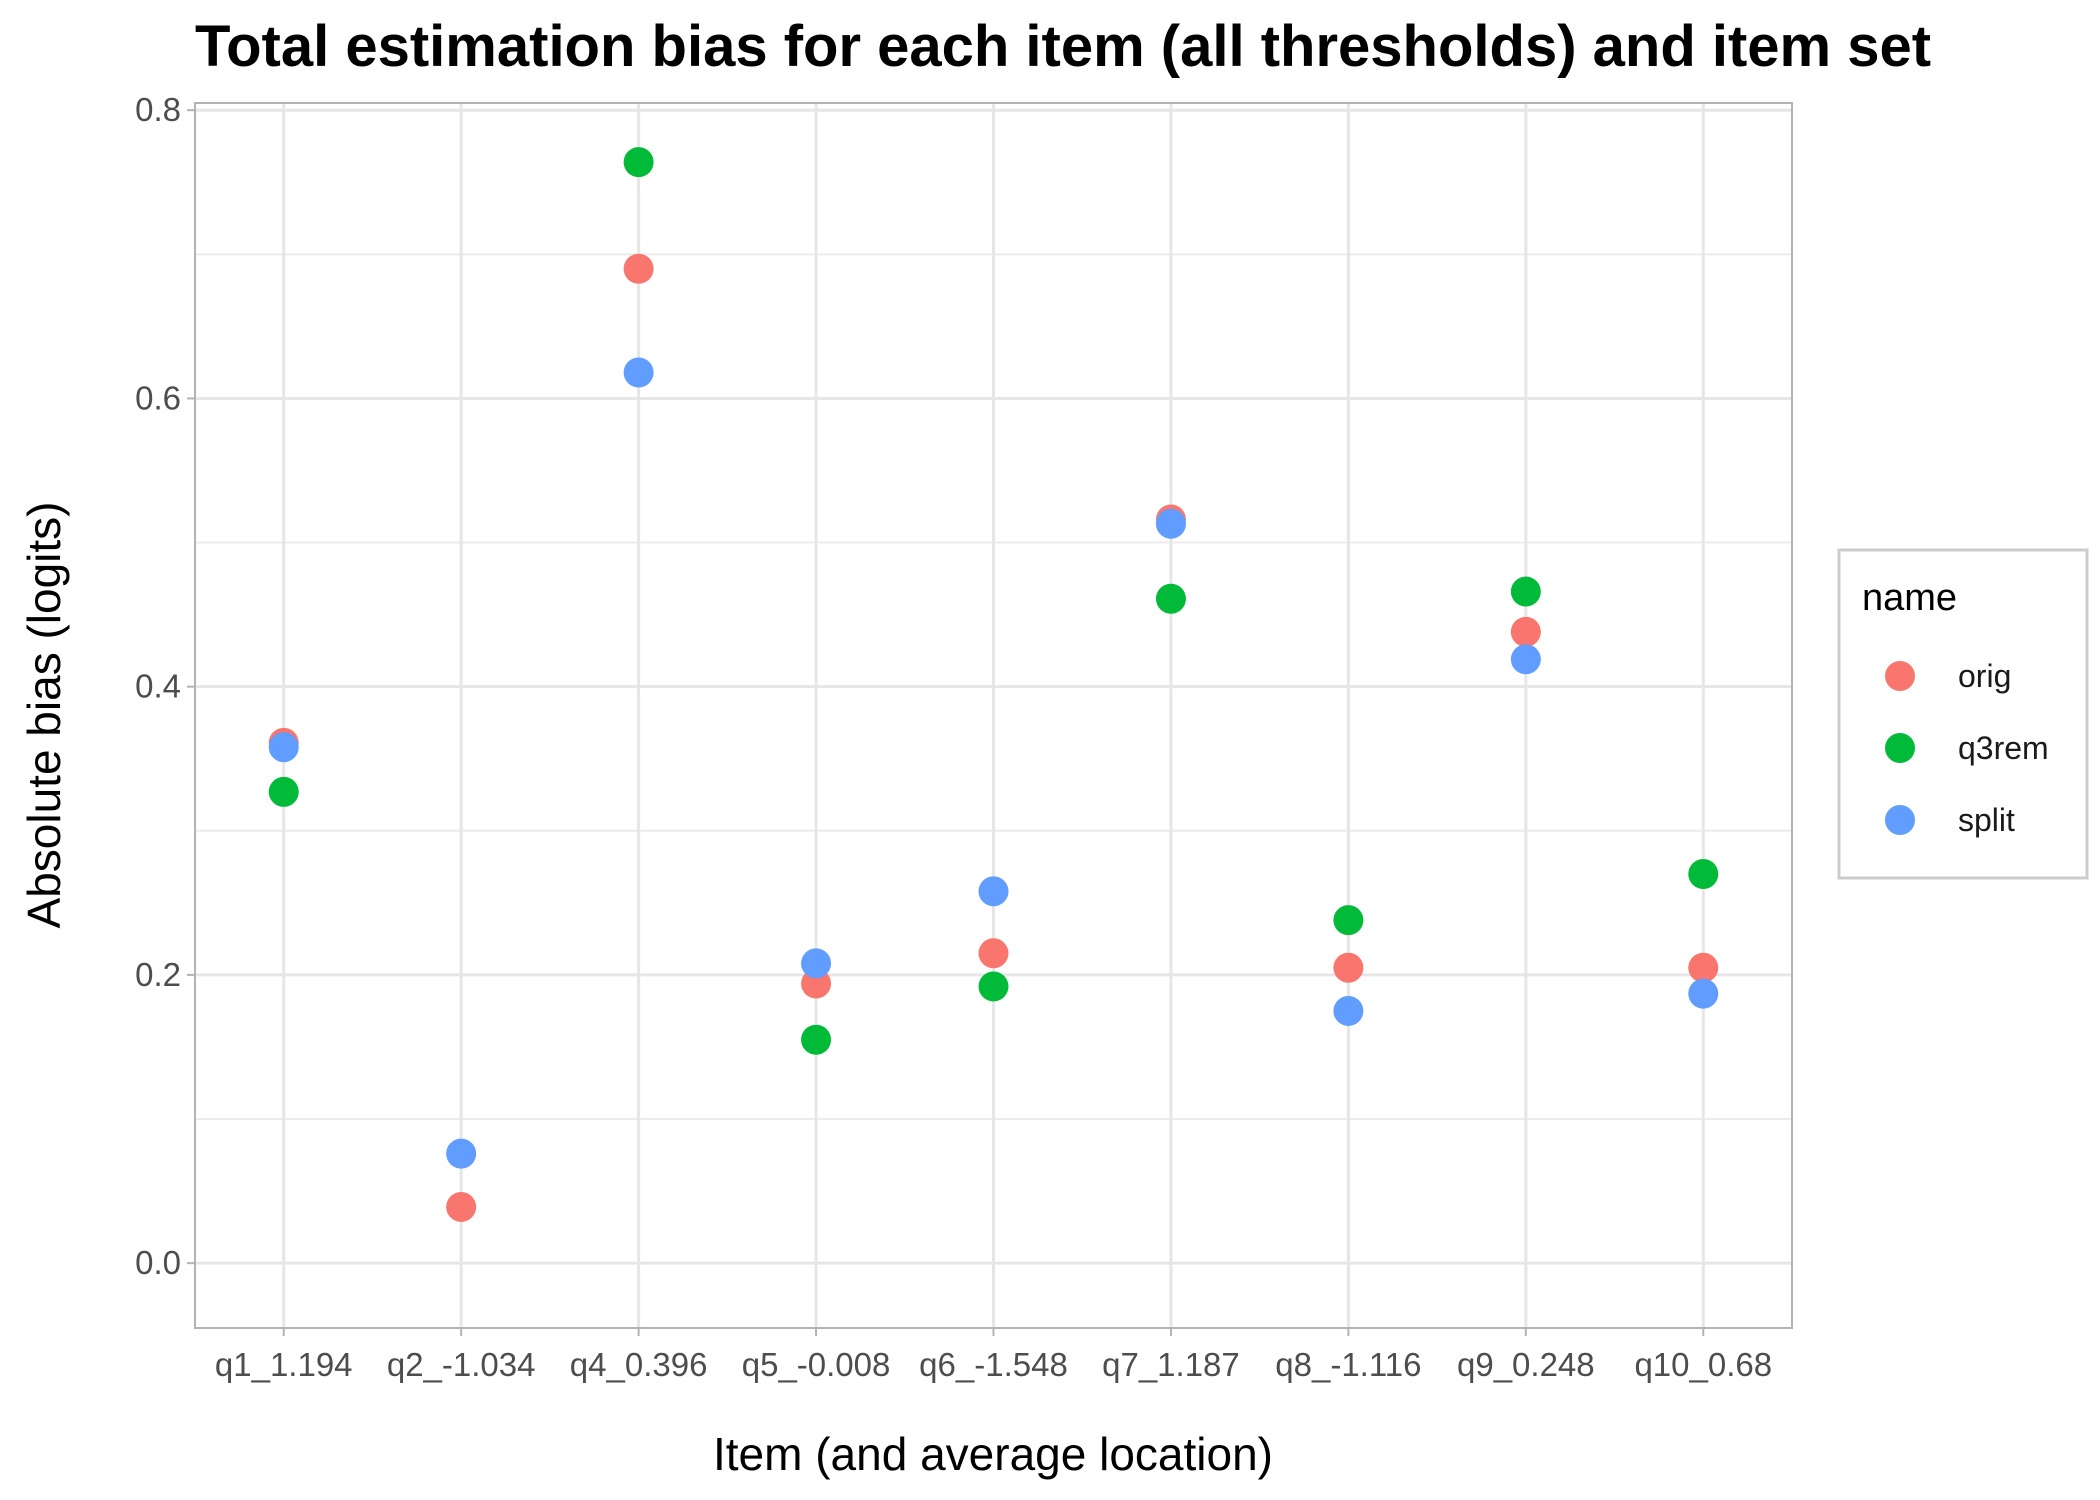  I want to click on legend-label-orig: orig, so click(1984, 676).